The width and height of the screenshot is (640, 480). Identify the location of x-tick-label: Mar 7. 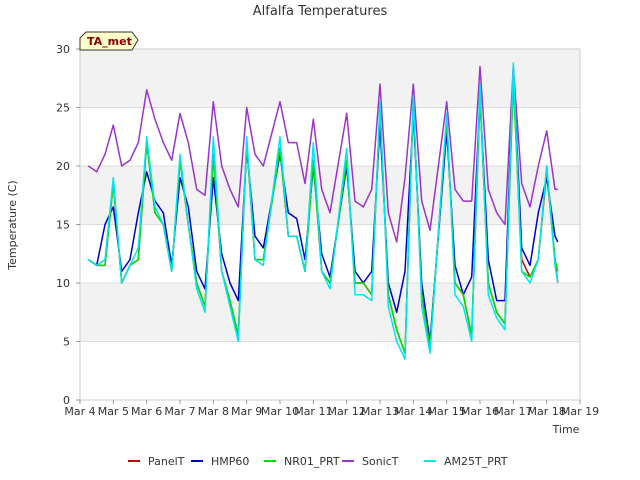
(179, 411).